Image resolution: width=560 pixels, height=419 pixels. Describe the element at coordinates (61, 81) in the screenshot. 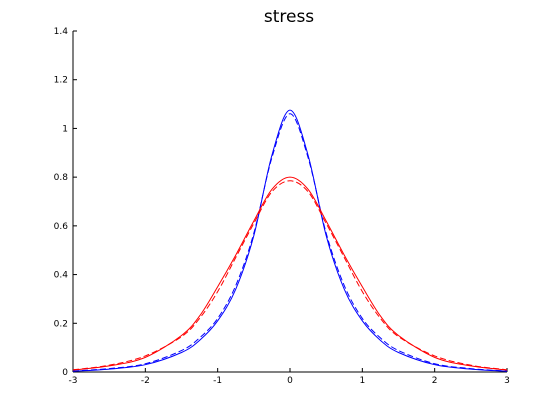

I see `y-tick-label: 1.2` at that location.